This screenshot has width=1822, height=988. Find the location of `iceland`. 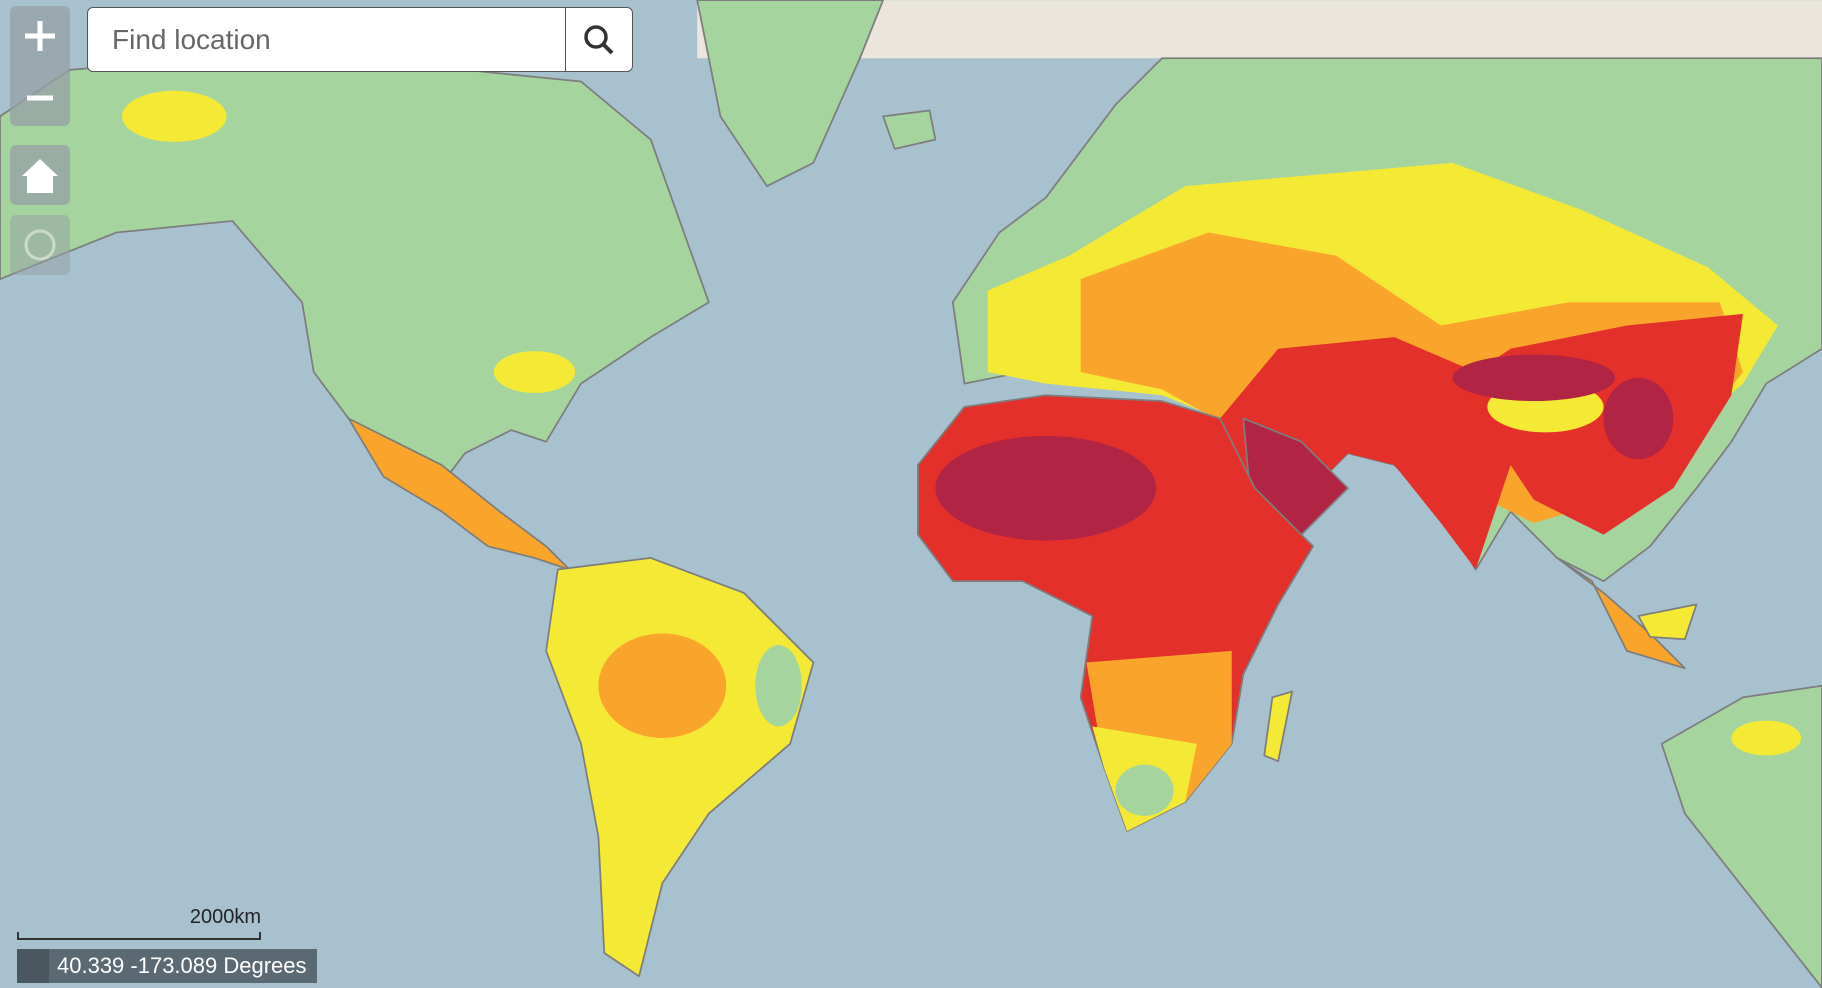

iceland is located at coordinates (909, 129).